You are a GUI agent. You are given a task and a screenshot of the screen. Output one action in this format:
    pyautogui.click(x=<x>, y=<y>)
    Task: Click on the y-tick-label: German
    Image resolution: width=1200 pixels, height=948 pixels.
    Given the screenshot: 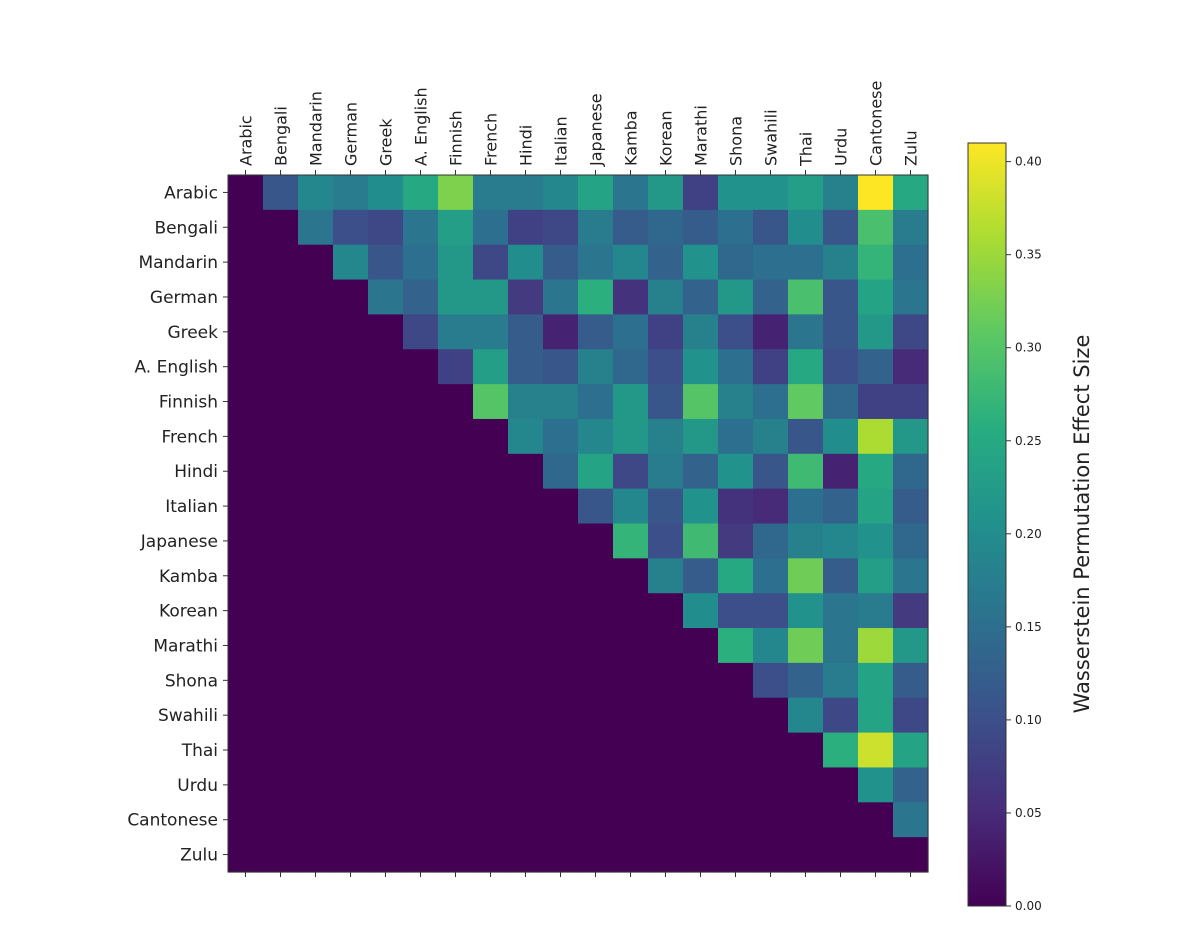 What is the action you would take?
    pyautogui.click(x=184, y=298)
    